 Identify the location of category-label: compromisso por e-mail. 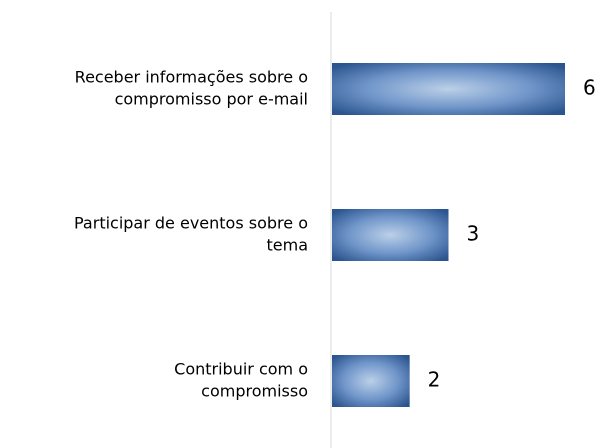
(211, 99).